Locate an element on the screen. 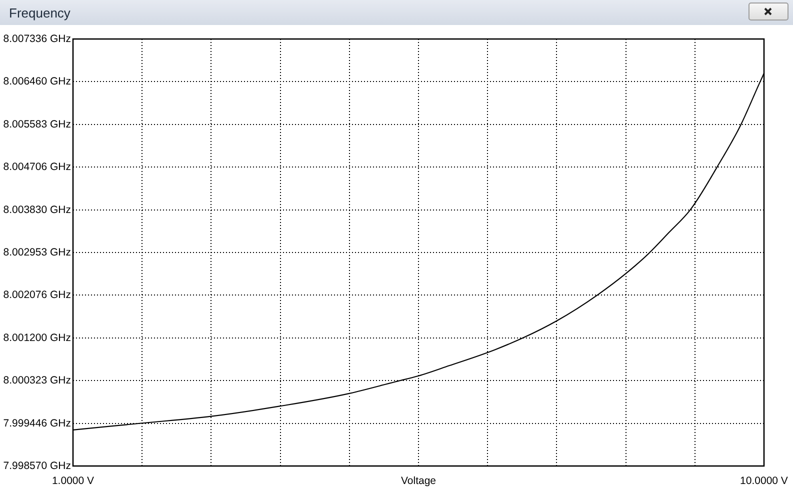 Image resolution: width=793 pixels, height=489 pixels. y-tick-label: 8.007336 GHz is located at coordinates (37, 39).